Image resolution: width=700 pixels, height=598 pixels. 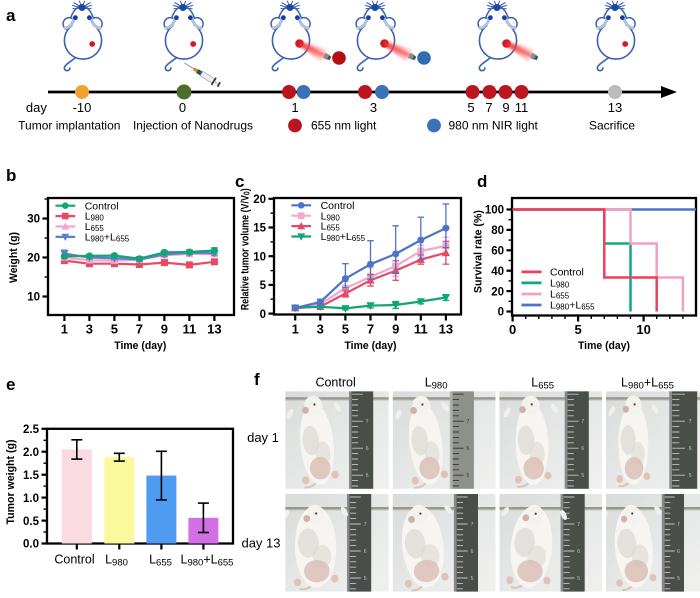 I want to click on svg-text: 980 nm NIR light, so click(x=494, y=126).